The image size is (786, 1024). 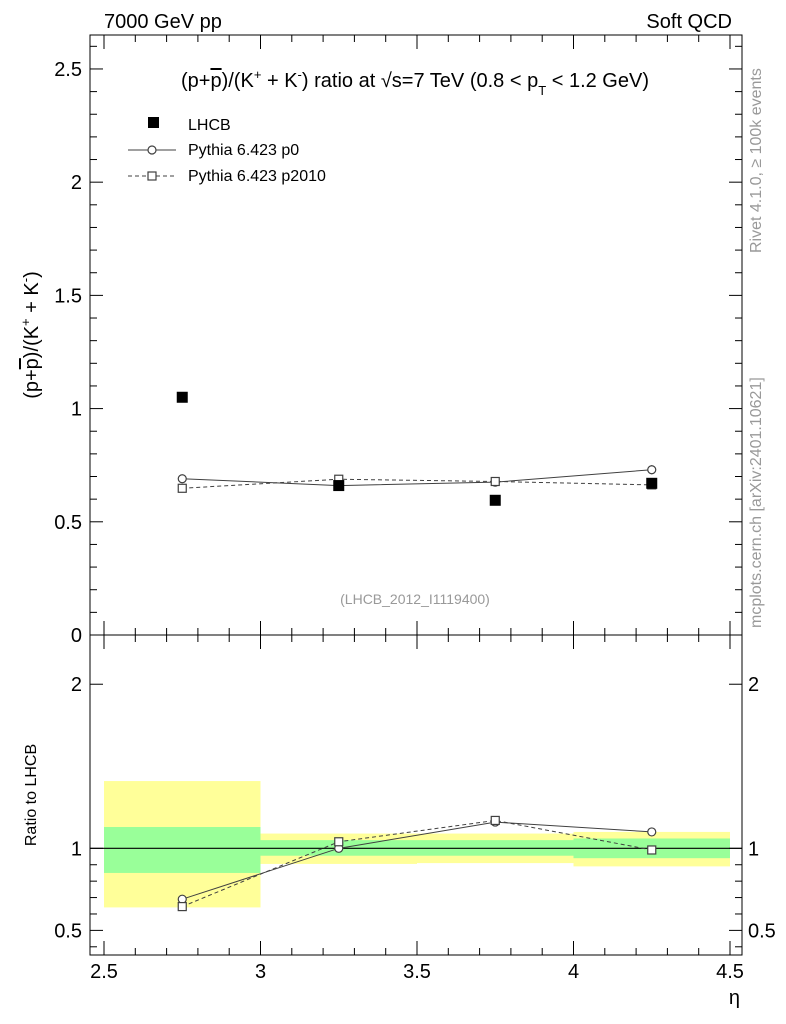 I want to click on x-tick-label: 3.5, so click(x=417, y=972).